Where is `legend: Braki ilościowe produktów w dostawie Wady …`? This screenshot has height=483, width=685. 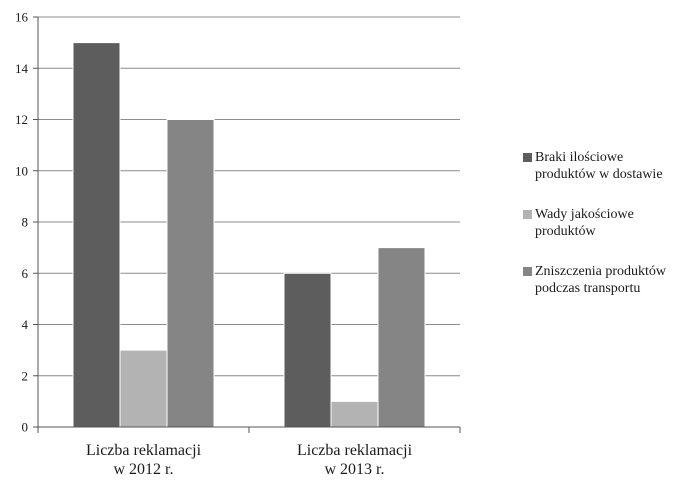
legend: Braki ilościowe produktów w dostawie Wady … is located at coordinates (595, 223).